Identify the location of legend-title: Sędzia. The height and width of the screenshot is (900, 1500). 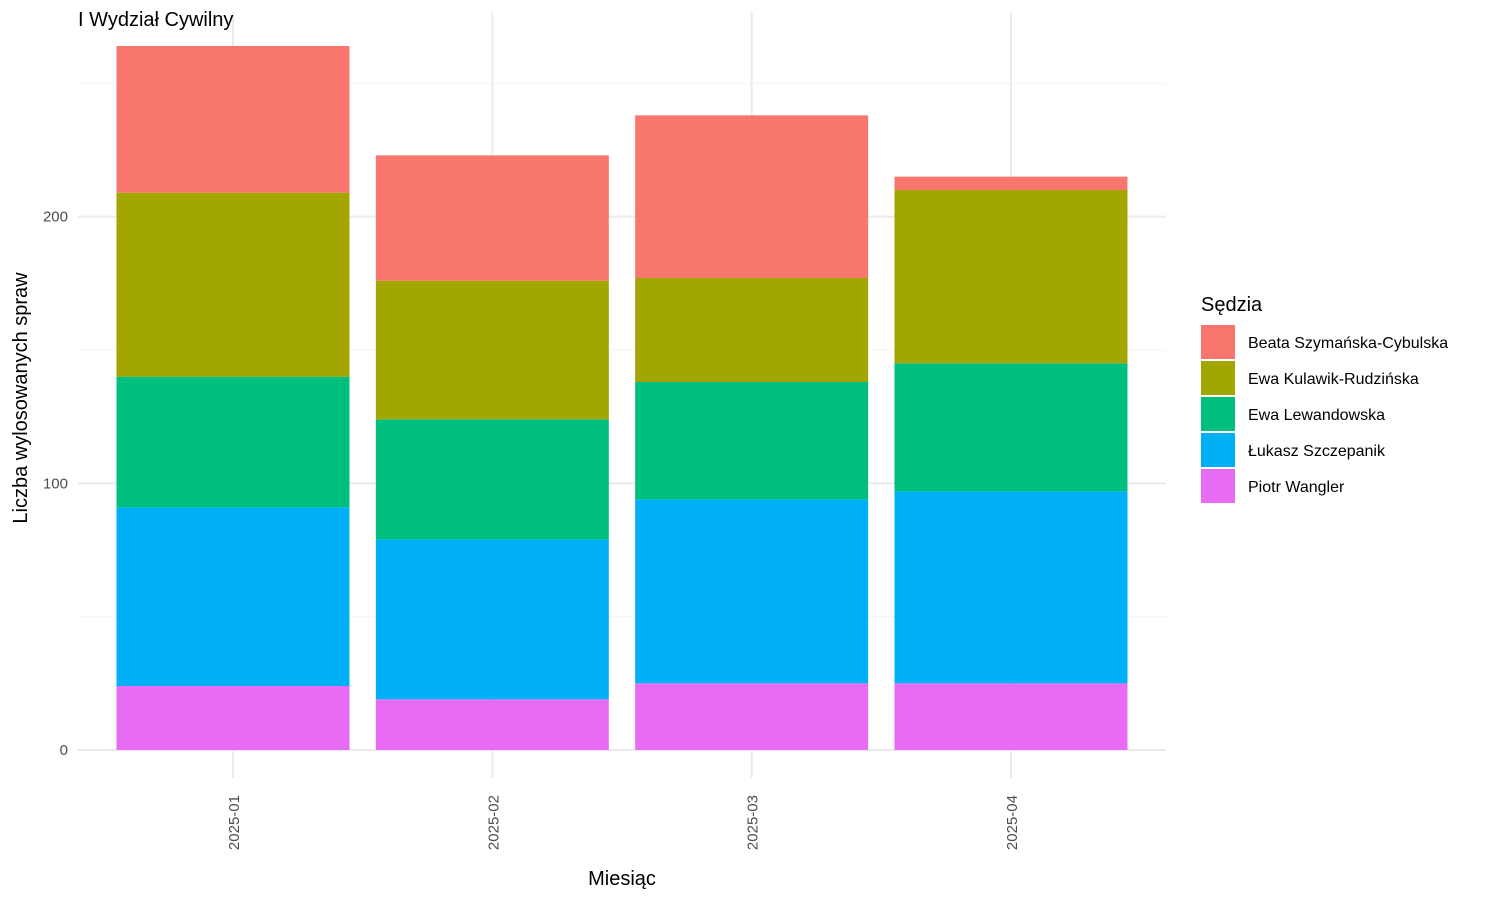
(1232, 305).